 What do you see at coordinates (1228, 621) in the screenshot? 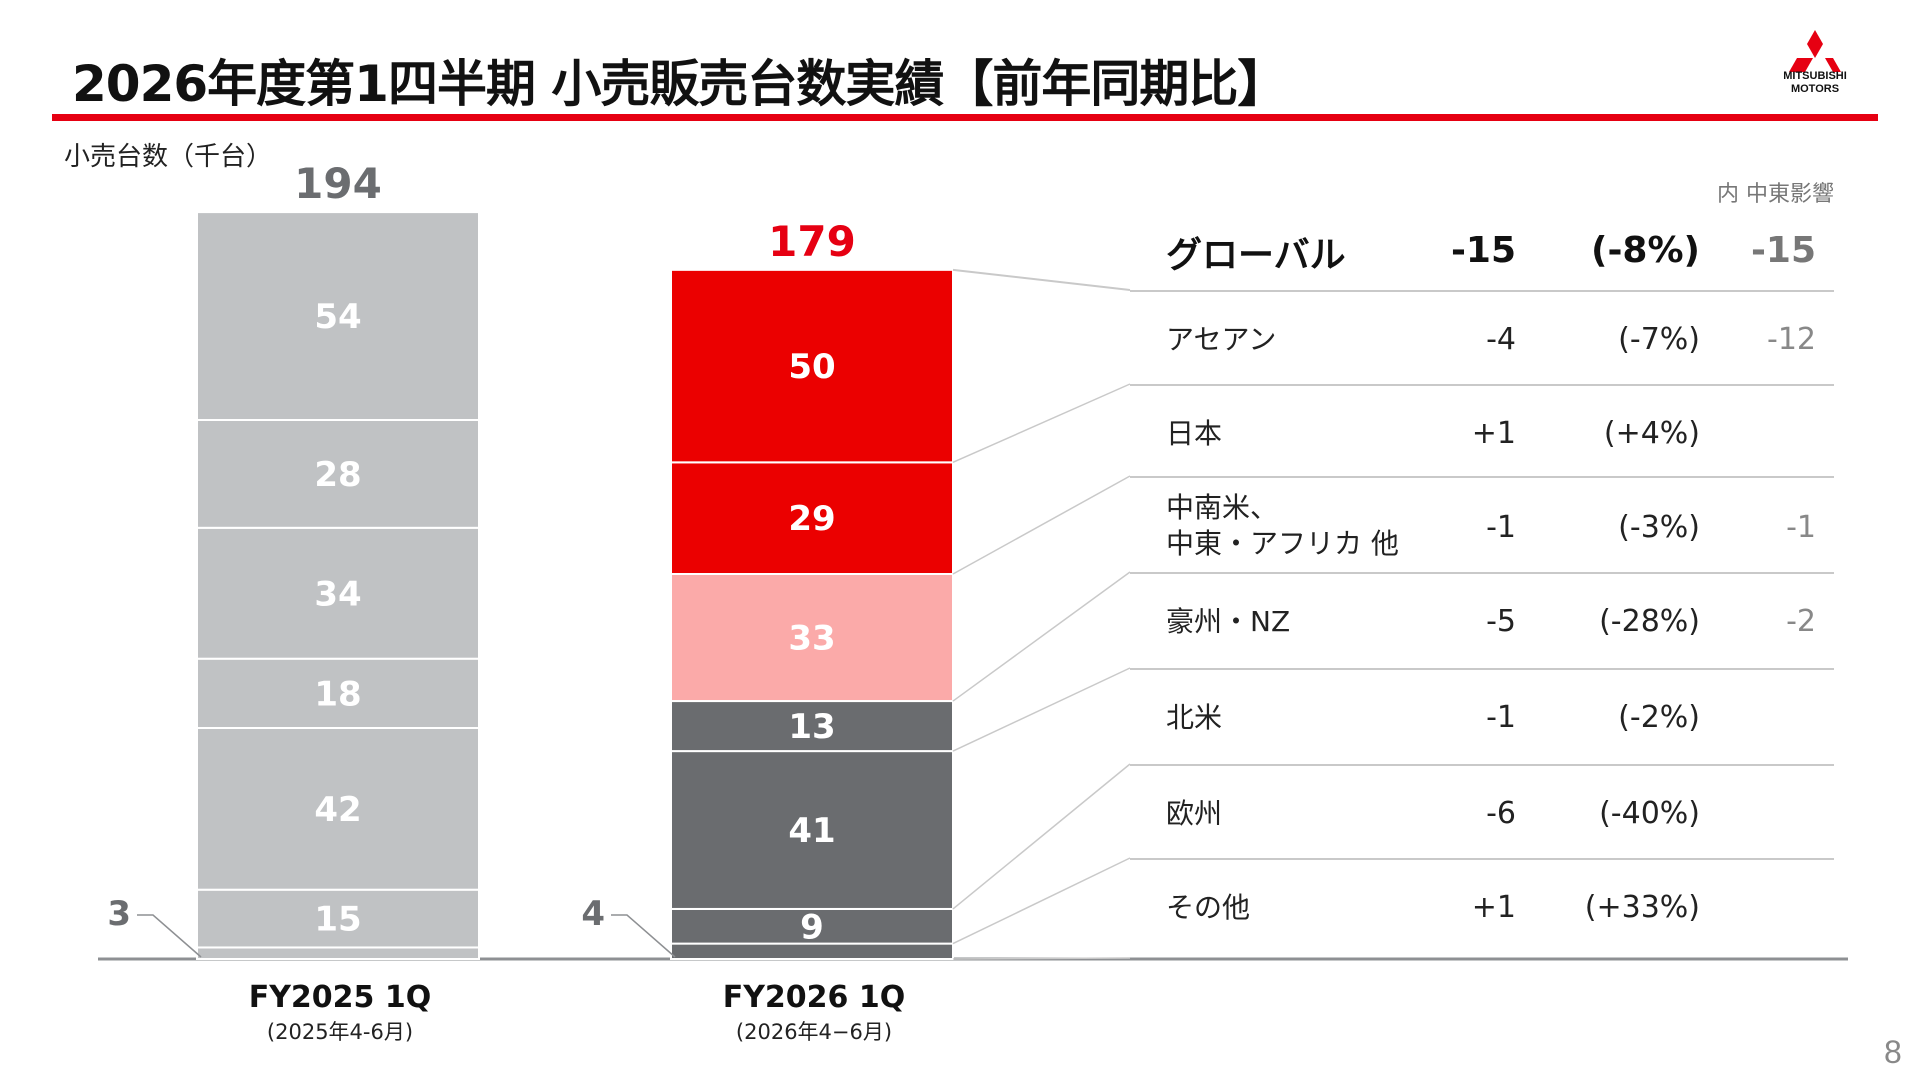
I see `table-row-label-oceania: 豪州・NZ` at bounding box center [1228, 621].